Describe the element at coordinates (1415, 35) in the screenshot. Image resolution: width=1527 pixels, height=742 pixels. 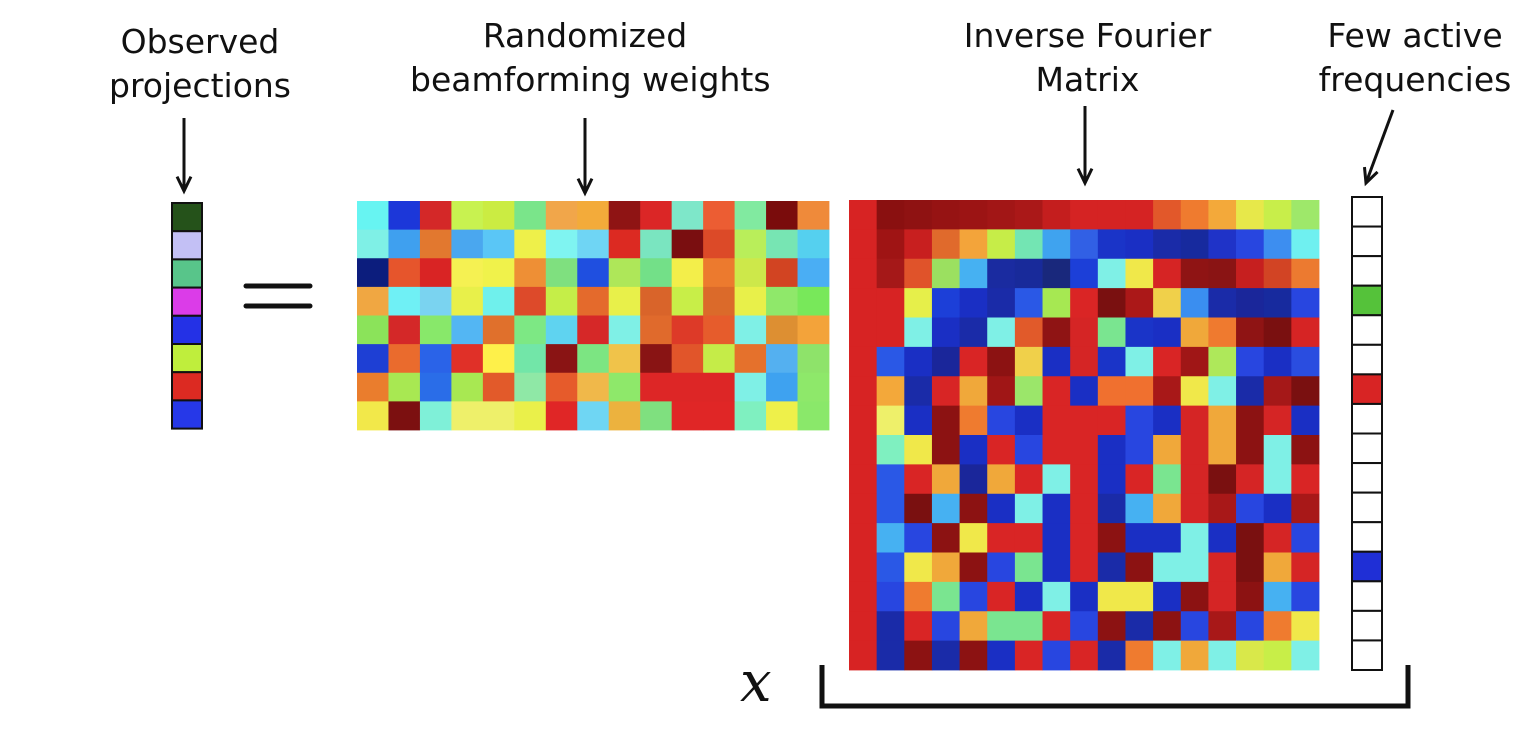
I see `frequencies-label-line-1: Few active` at that location.